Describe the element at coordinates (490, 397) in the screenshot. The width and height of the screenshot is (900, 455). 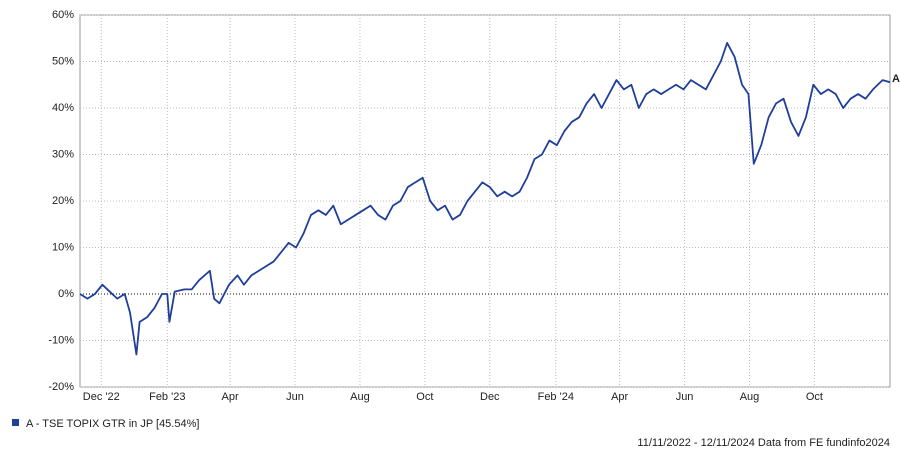
I see `x-tick-label: Dec` at that location.